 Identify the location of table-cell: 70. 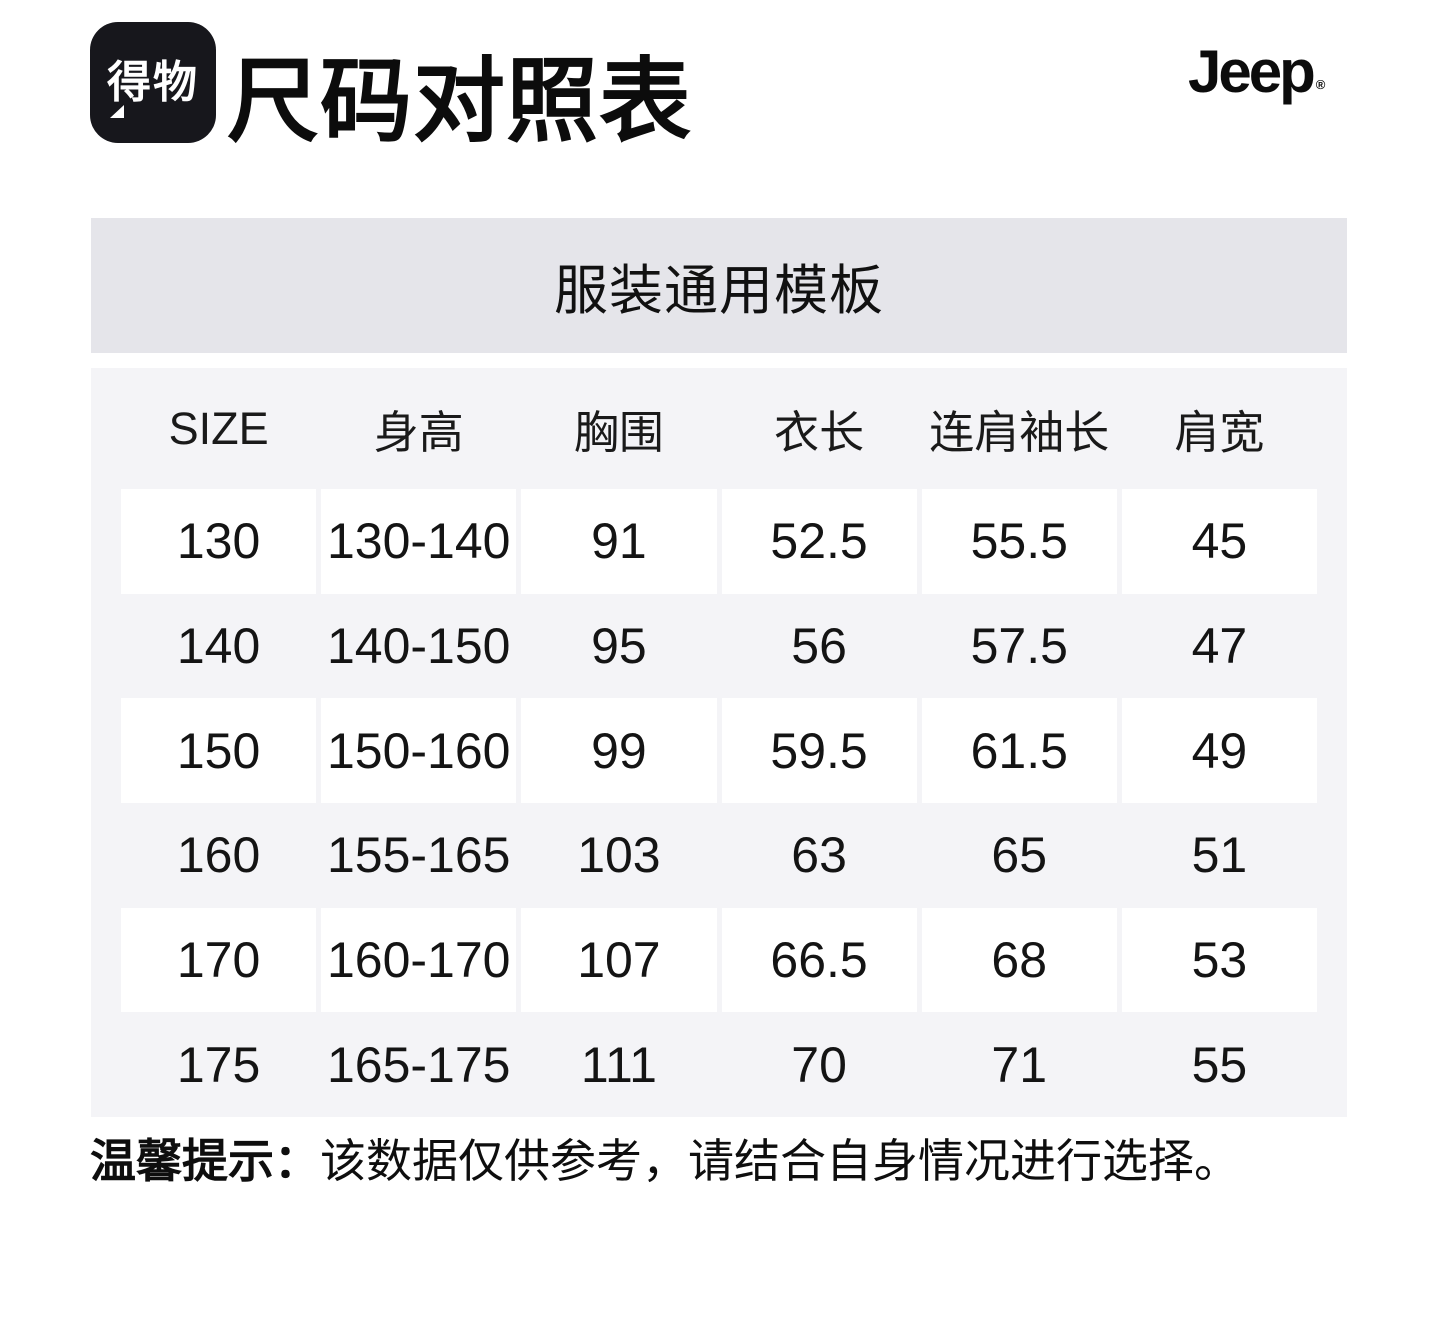
(819, 1064).